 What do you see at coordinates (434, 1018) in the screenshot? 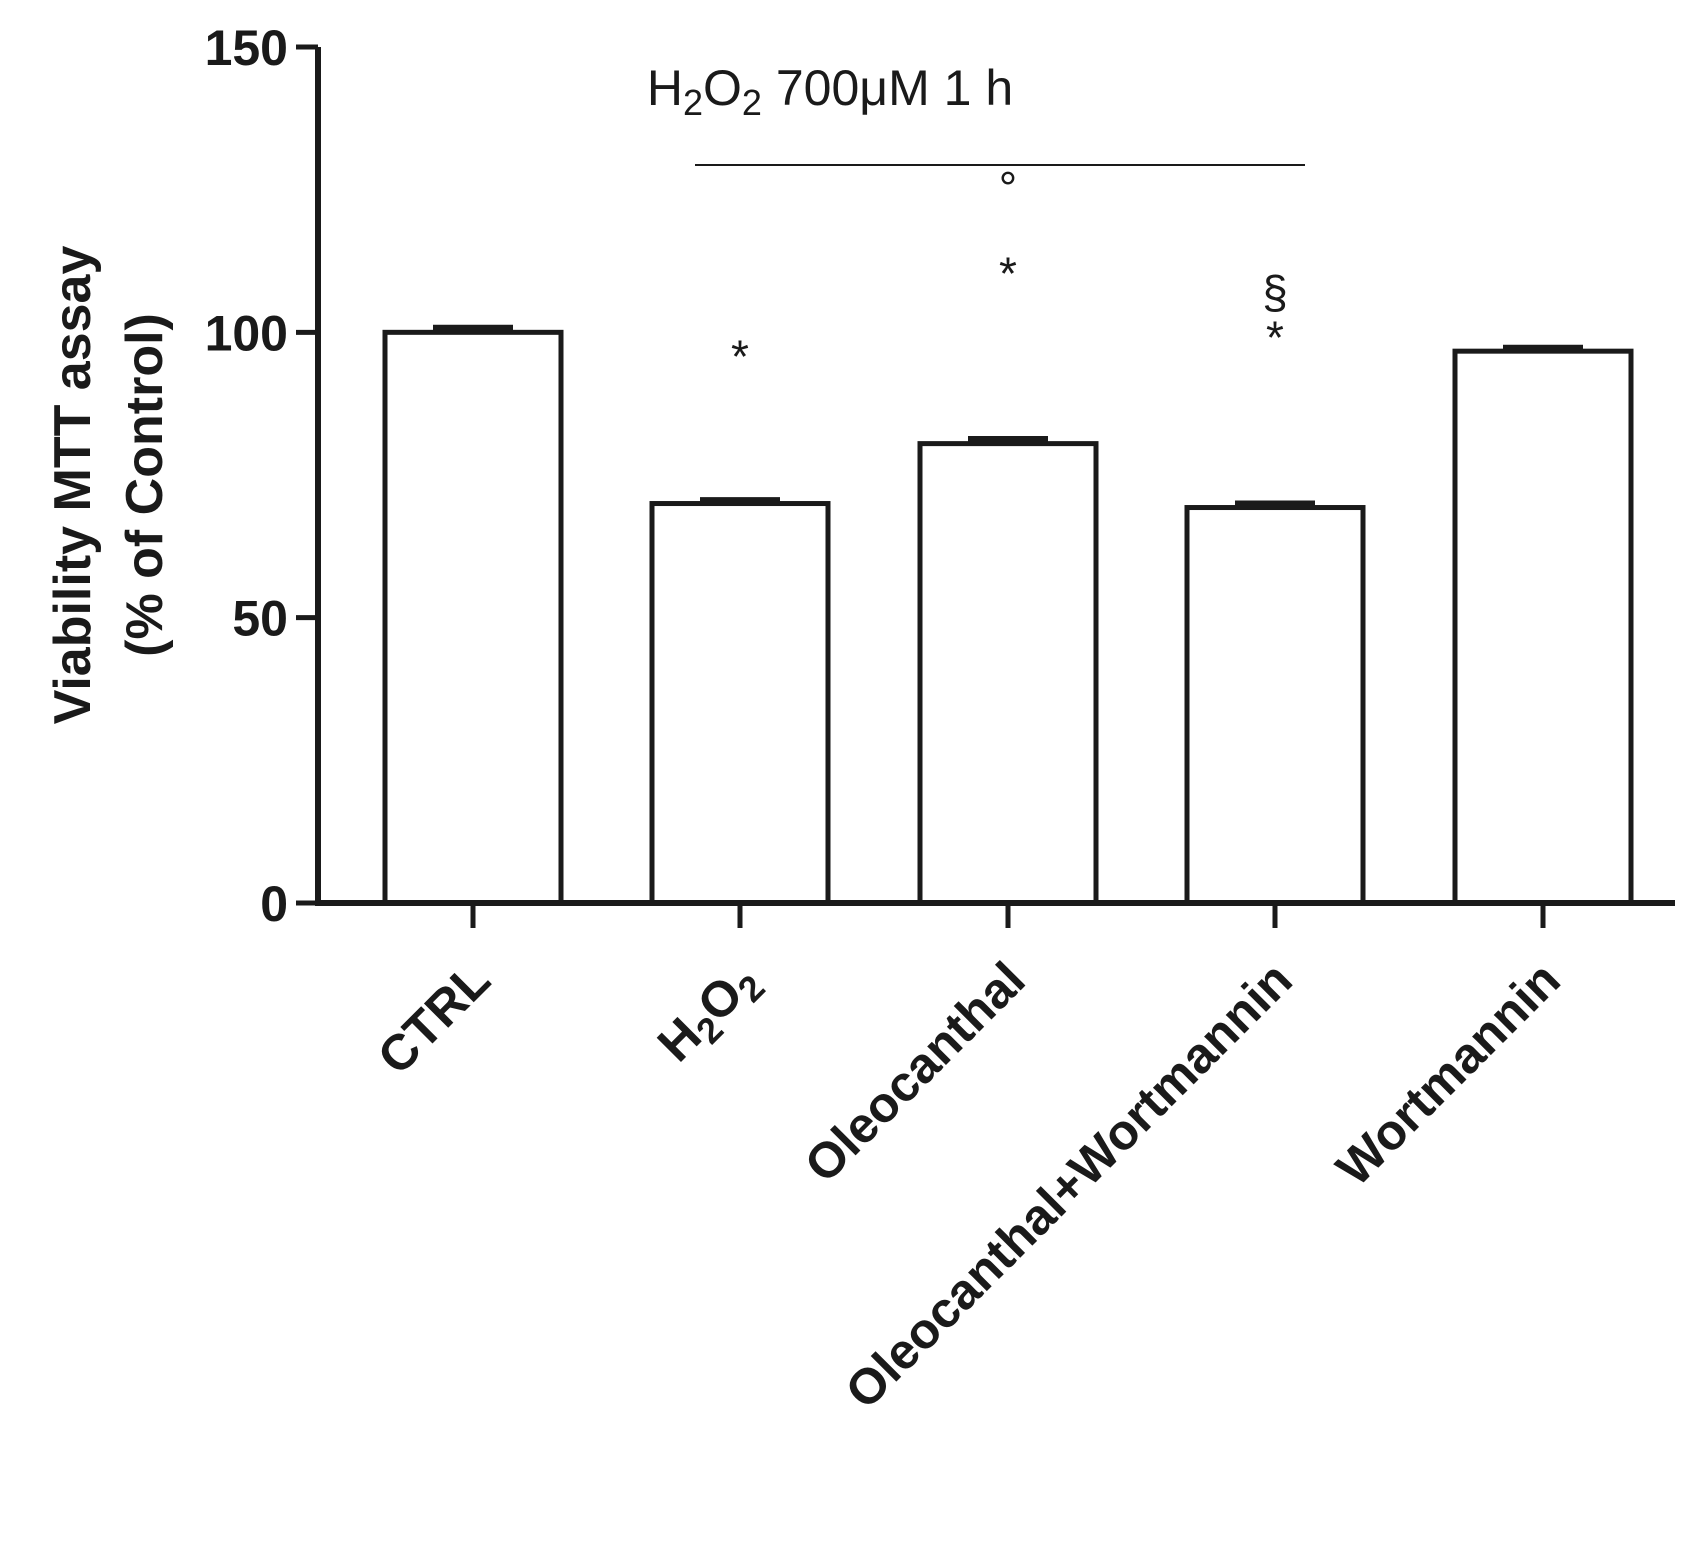
I see `x-tick-label: CTRL` at bounding box center [434, 1018].